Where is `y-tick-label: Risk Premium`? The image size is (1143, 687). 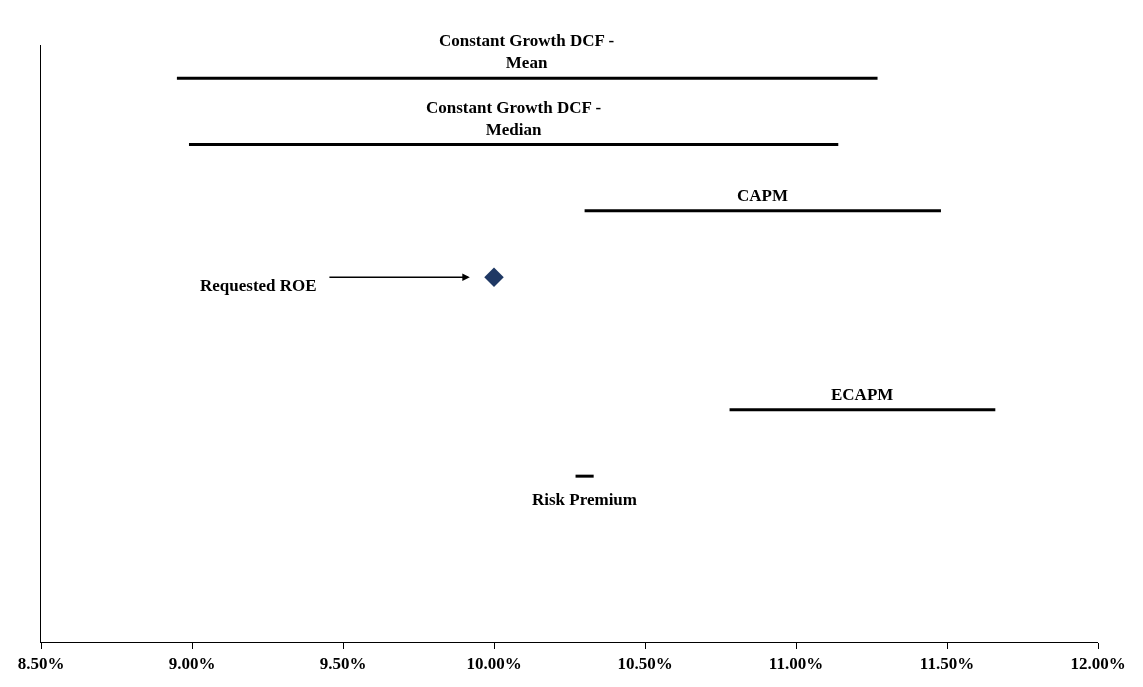 y-tick-label: Risk Premium is located at coordinates (584, 499).